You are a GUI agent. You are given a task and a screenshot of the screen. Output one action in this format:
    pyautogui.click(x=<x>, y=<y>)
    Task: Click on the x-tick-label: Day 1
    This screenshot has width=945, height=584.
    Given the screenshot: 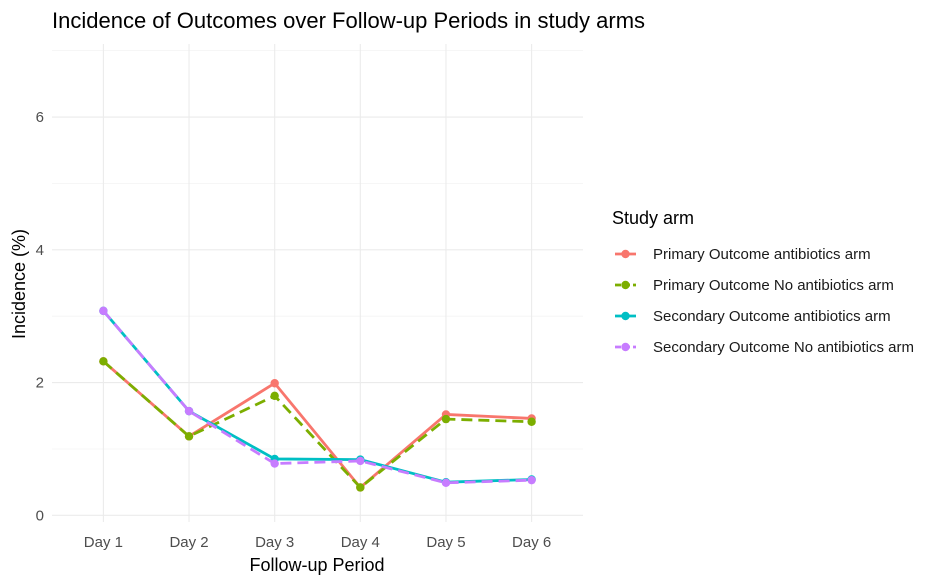 What is the action you would take?
    pyautogui.click(x=103, y=542)
    